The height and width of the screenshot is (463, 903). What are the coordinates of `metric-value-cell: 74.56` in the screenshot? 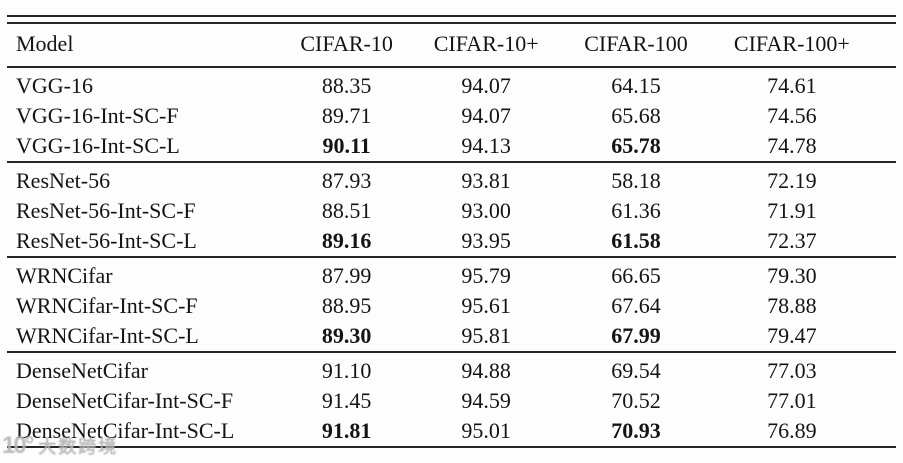 It's located at (792, 115).